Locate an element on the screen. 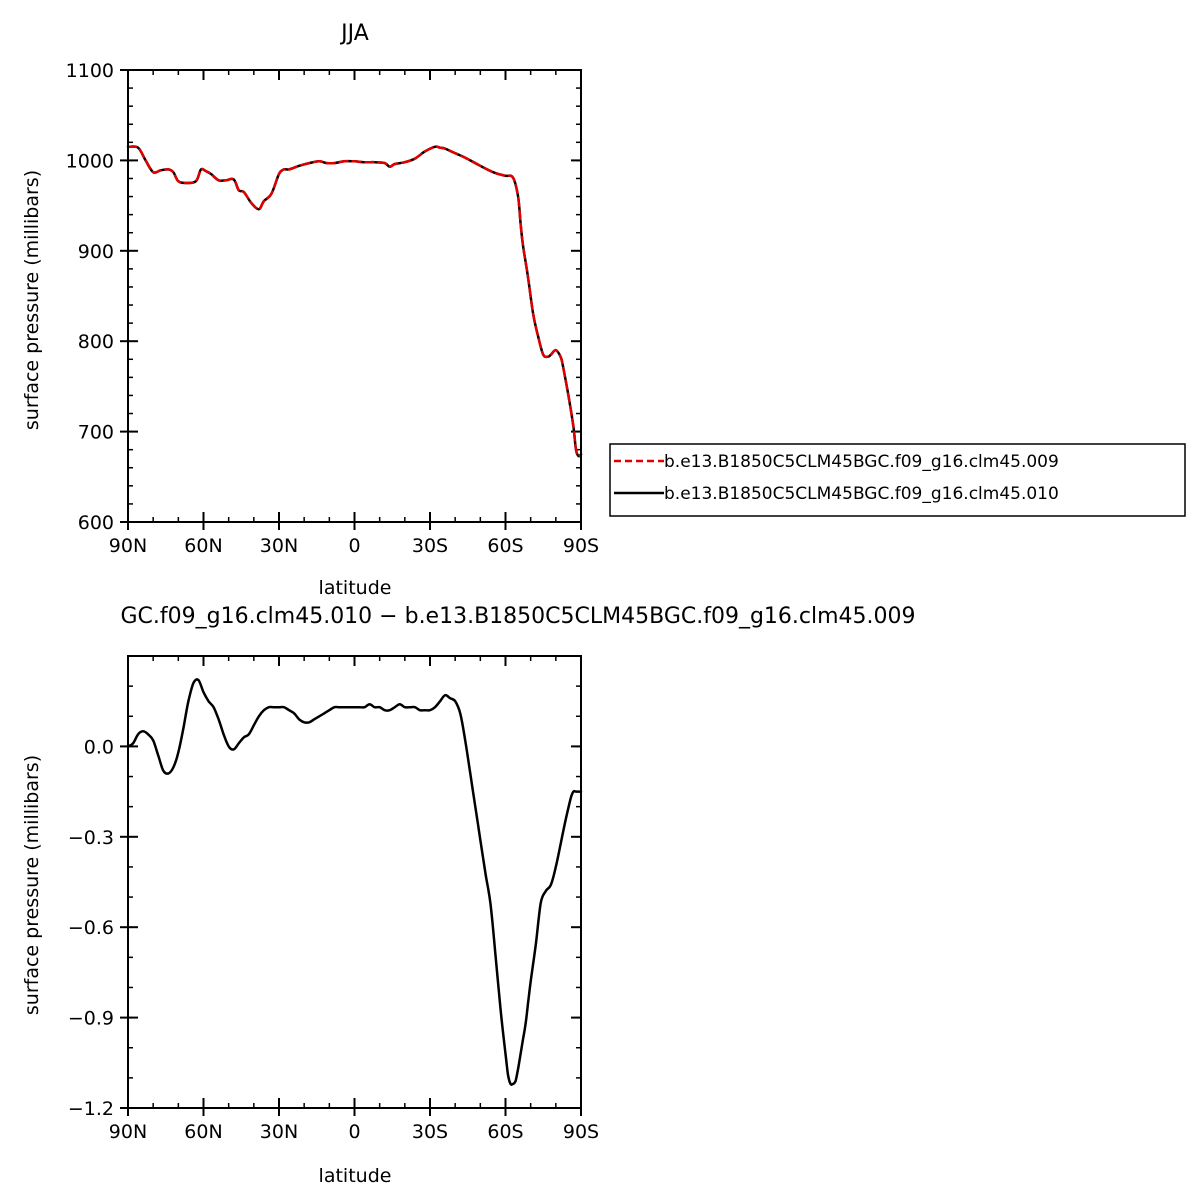  bottom-x-axis-title: latitude is located at coordinates (355, 1176).